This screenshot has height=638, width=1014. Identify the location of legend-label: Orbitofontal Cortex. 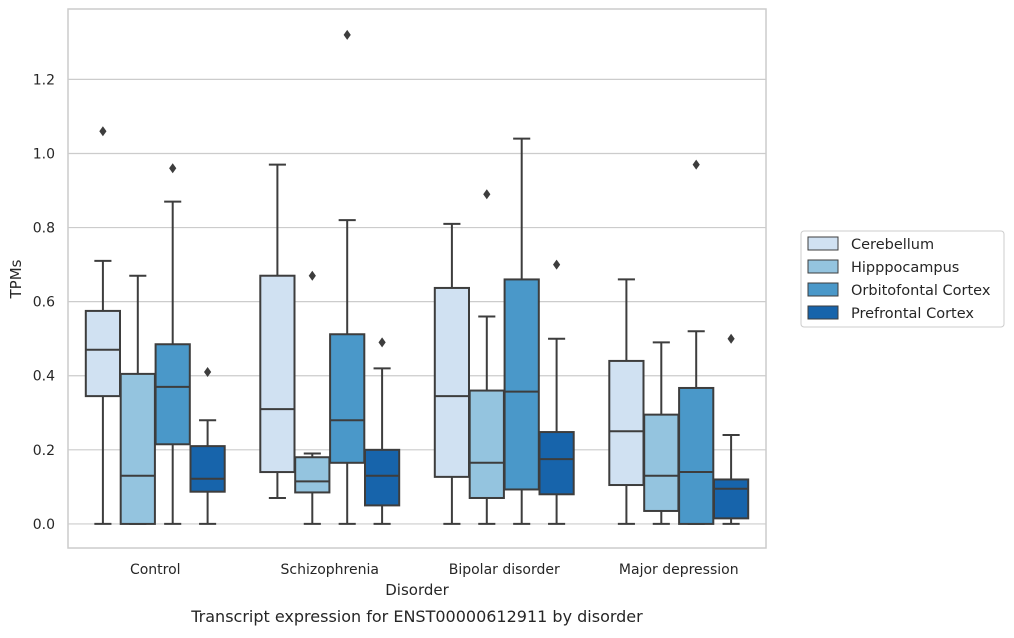
(921, 291).